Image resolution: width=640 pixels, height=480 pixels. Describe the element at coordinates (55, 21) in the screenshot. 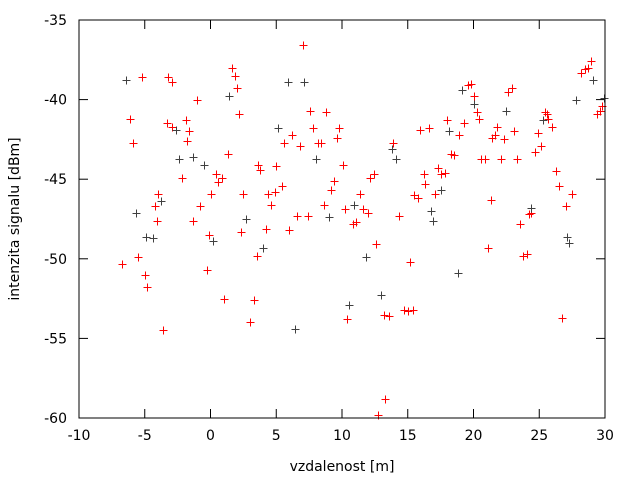

I see `y-tick-label: -35` at that location.